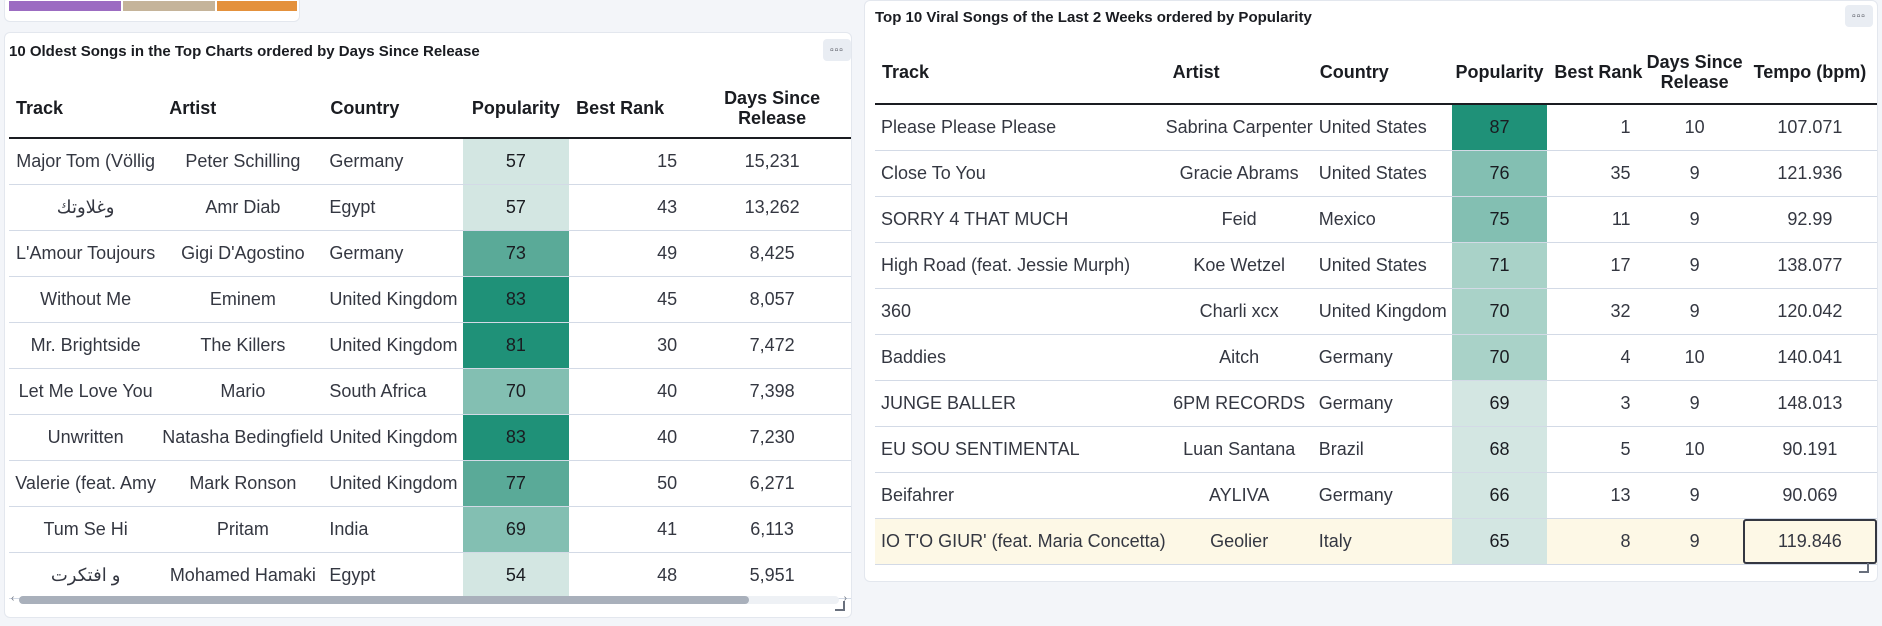  I want to click on cell-track: Mr. Brightside, so click(86, 345).